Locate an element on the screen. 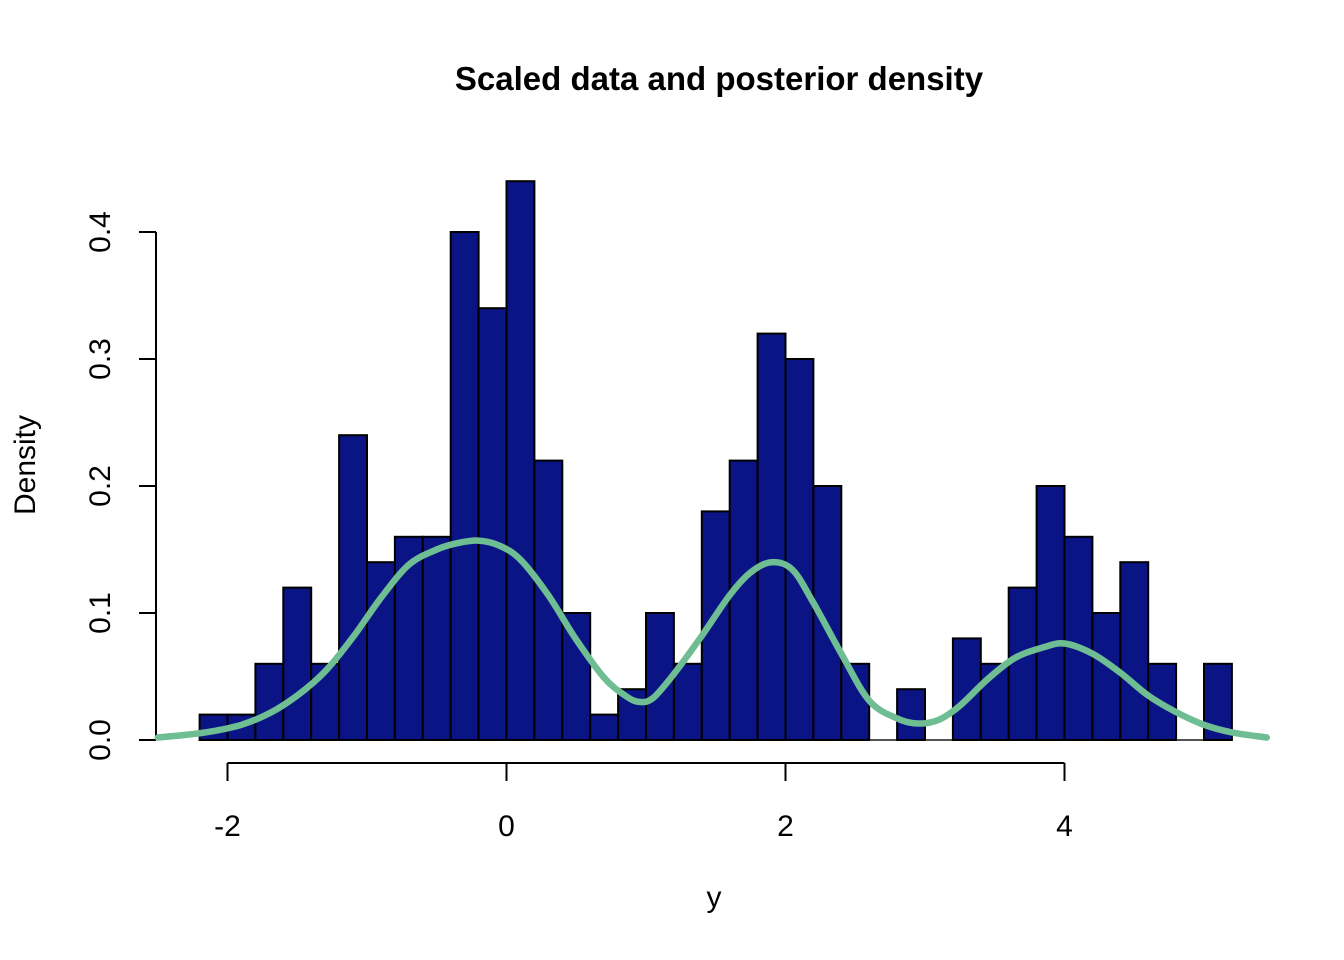 The image size is (1344, 960). x-axis-label: y is located at coordinates (714, 897).